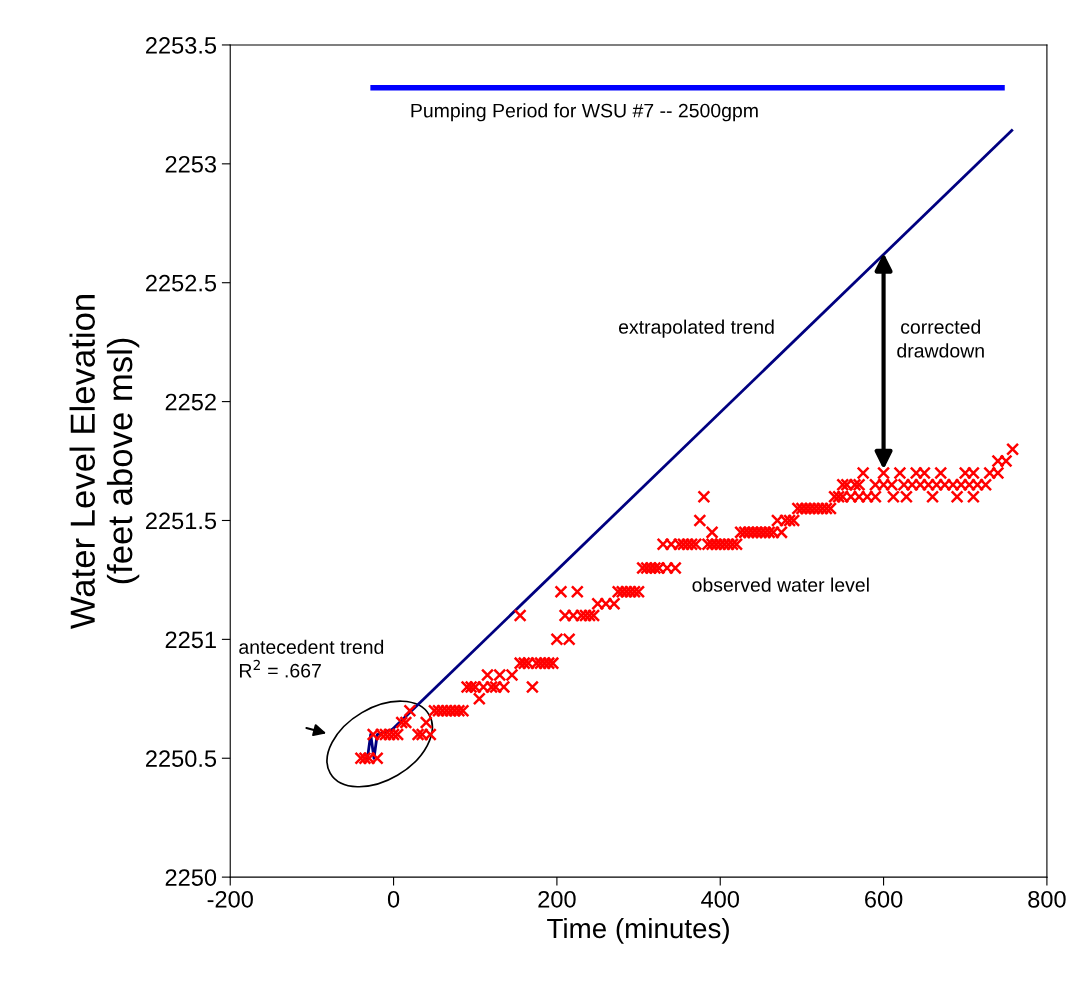 This screenshot has height=999, width=1086. I want to click on annotation: antecedent trend R$^{2}$ = .667, so click(311, 658).